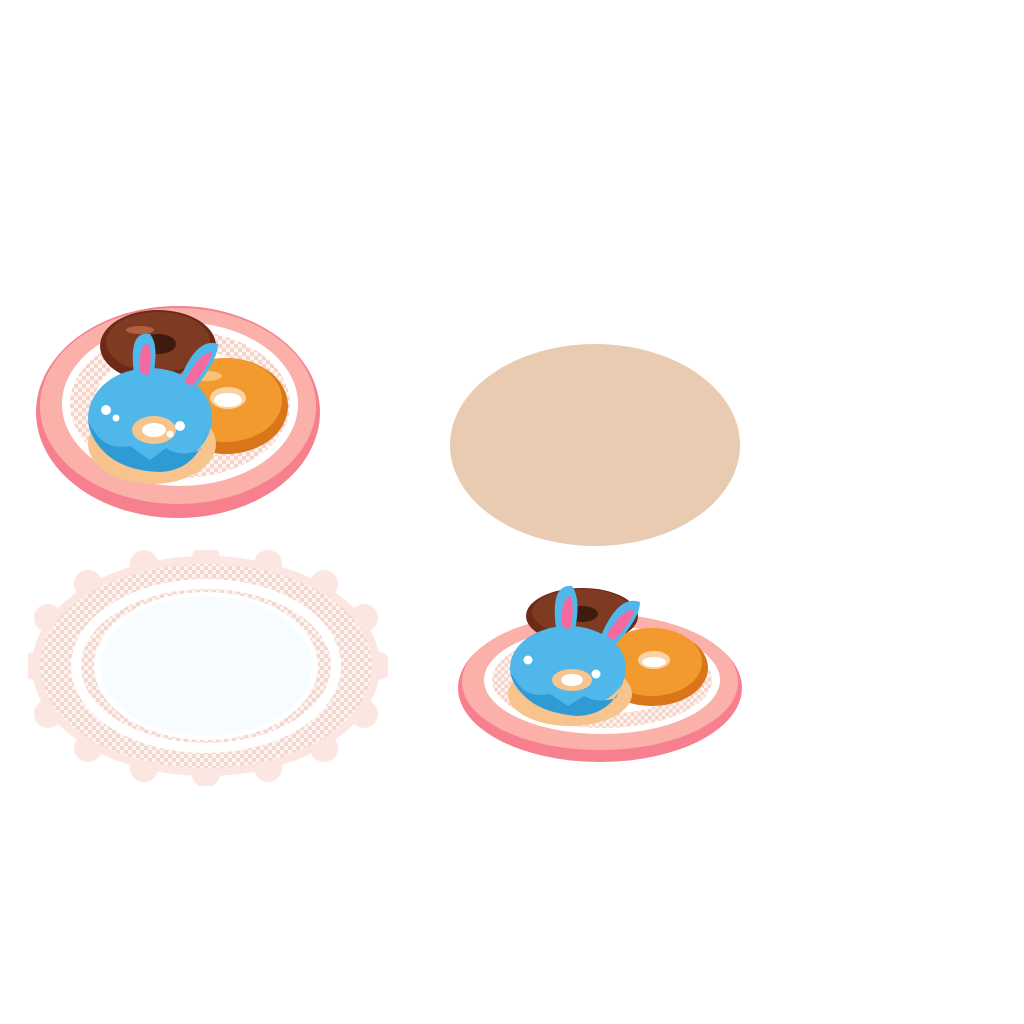 This screenshot has width=1024, height=1024. I want to click on plate-with-donuts-small-illustration, so click(600, 673).